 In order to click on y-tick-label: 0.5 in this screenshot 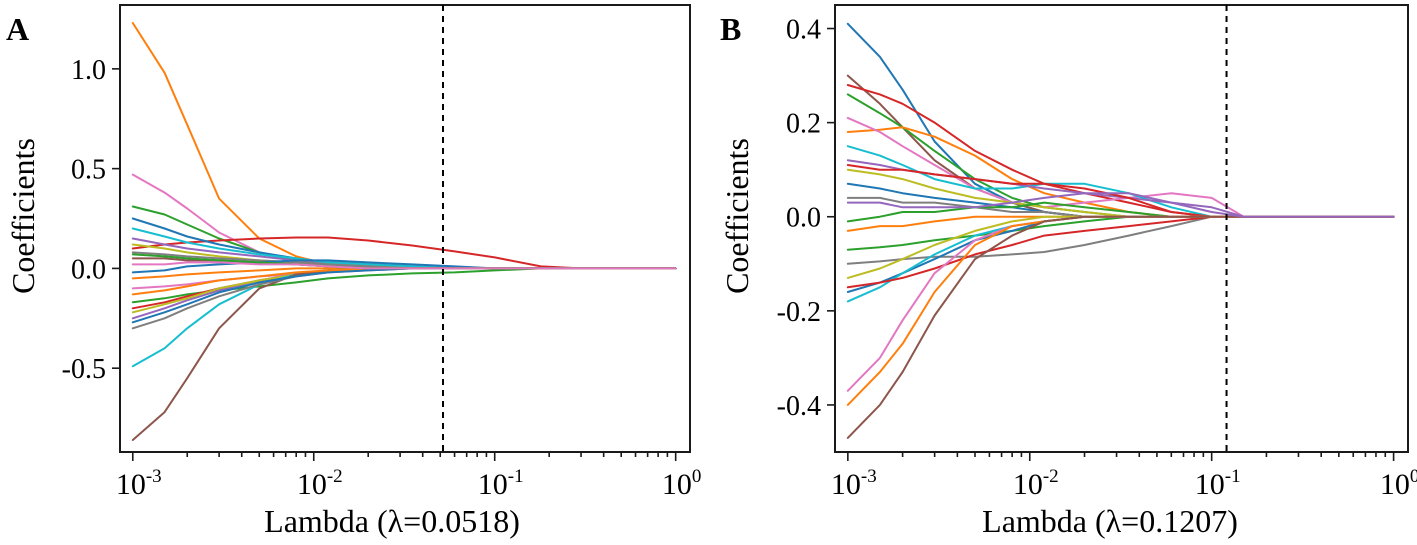, I will do `click(88, 170)`.